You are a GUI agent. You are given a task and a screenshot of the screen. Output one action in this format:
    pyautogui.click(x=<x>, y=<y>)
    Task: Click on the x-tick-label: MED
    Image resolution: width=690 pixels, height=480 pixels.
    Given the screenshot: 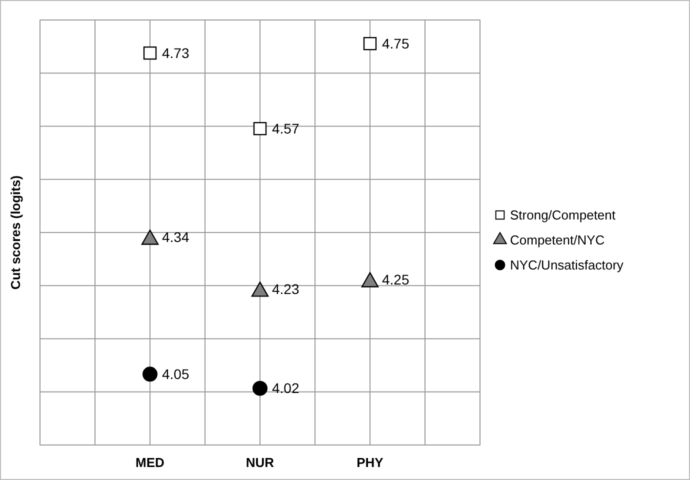 What is the action you would take?
    pyautogui.click(x=150, y=462)
    